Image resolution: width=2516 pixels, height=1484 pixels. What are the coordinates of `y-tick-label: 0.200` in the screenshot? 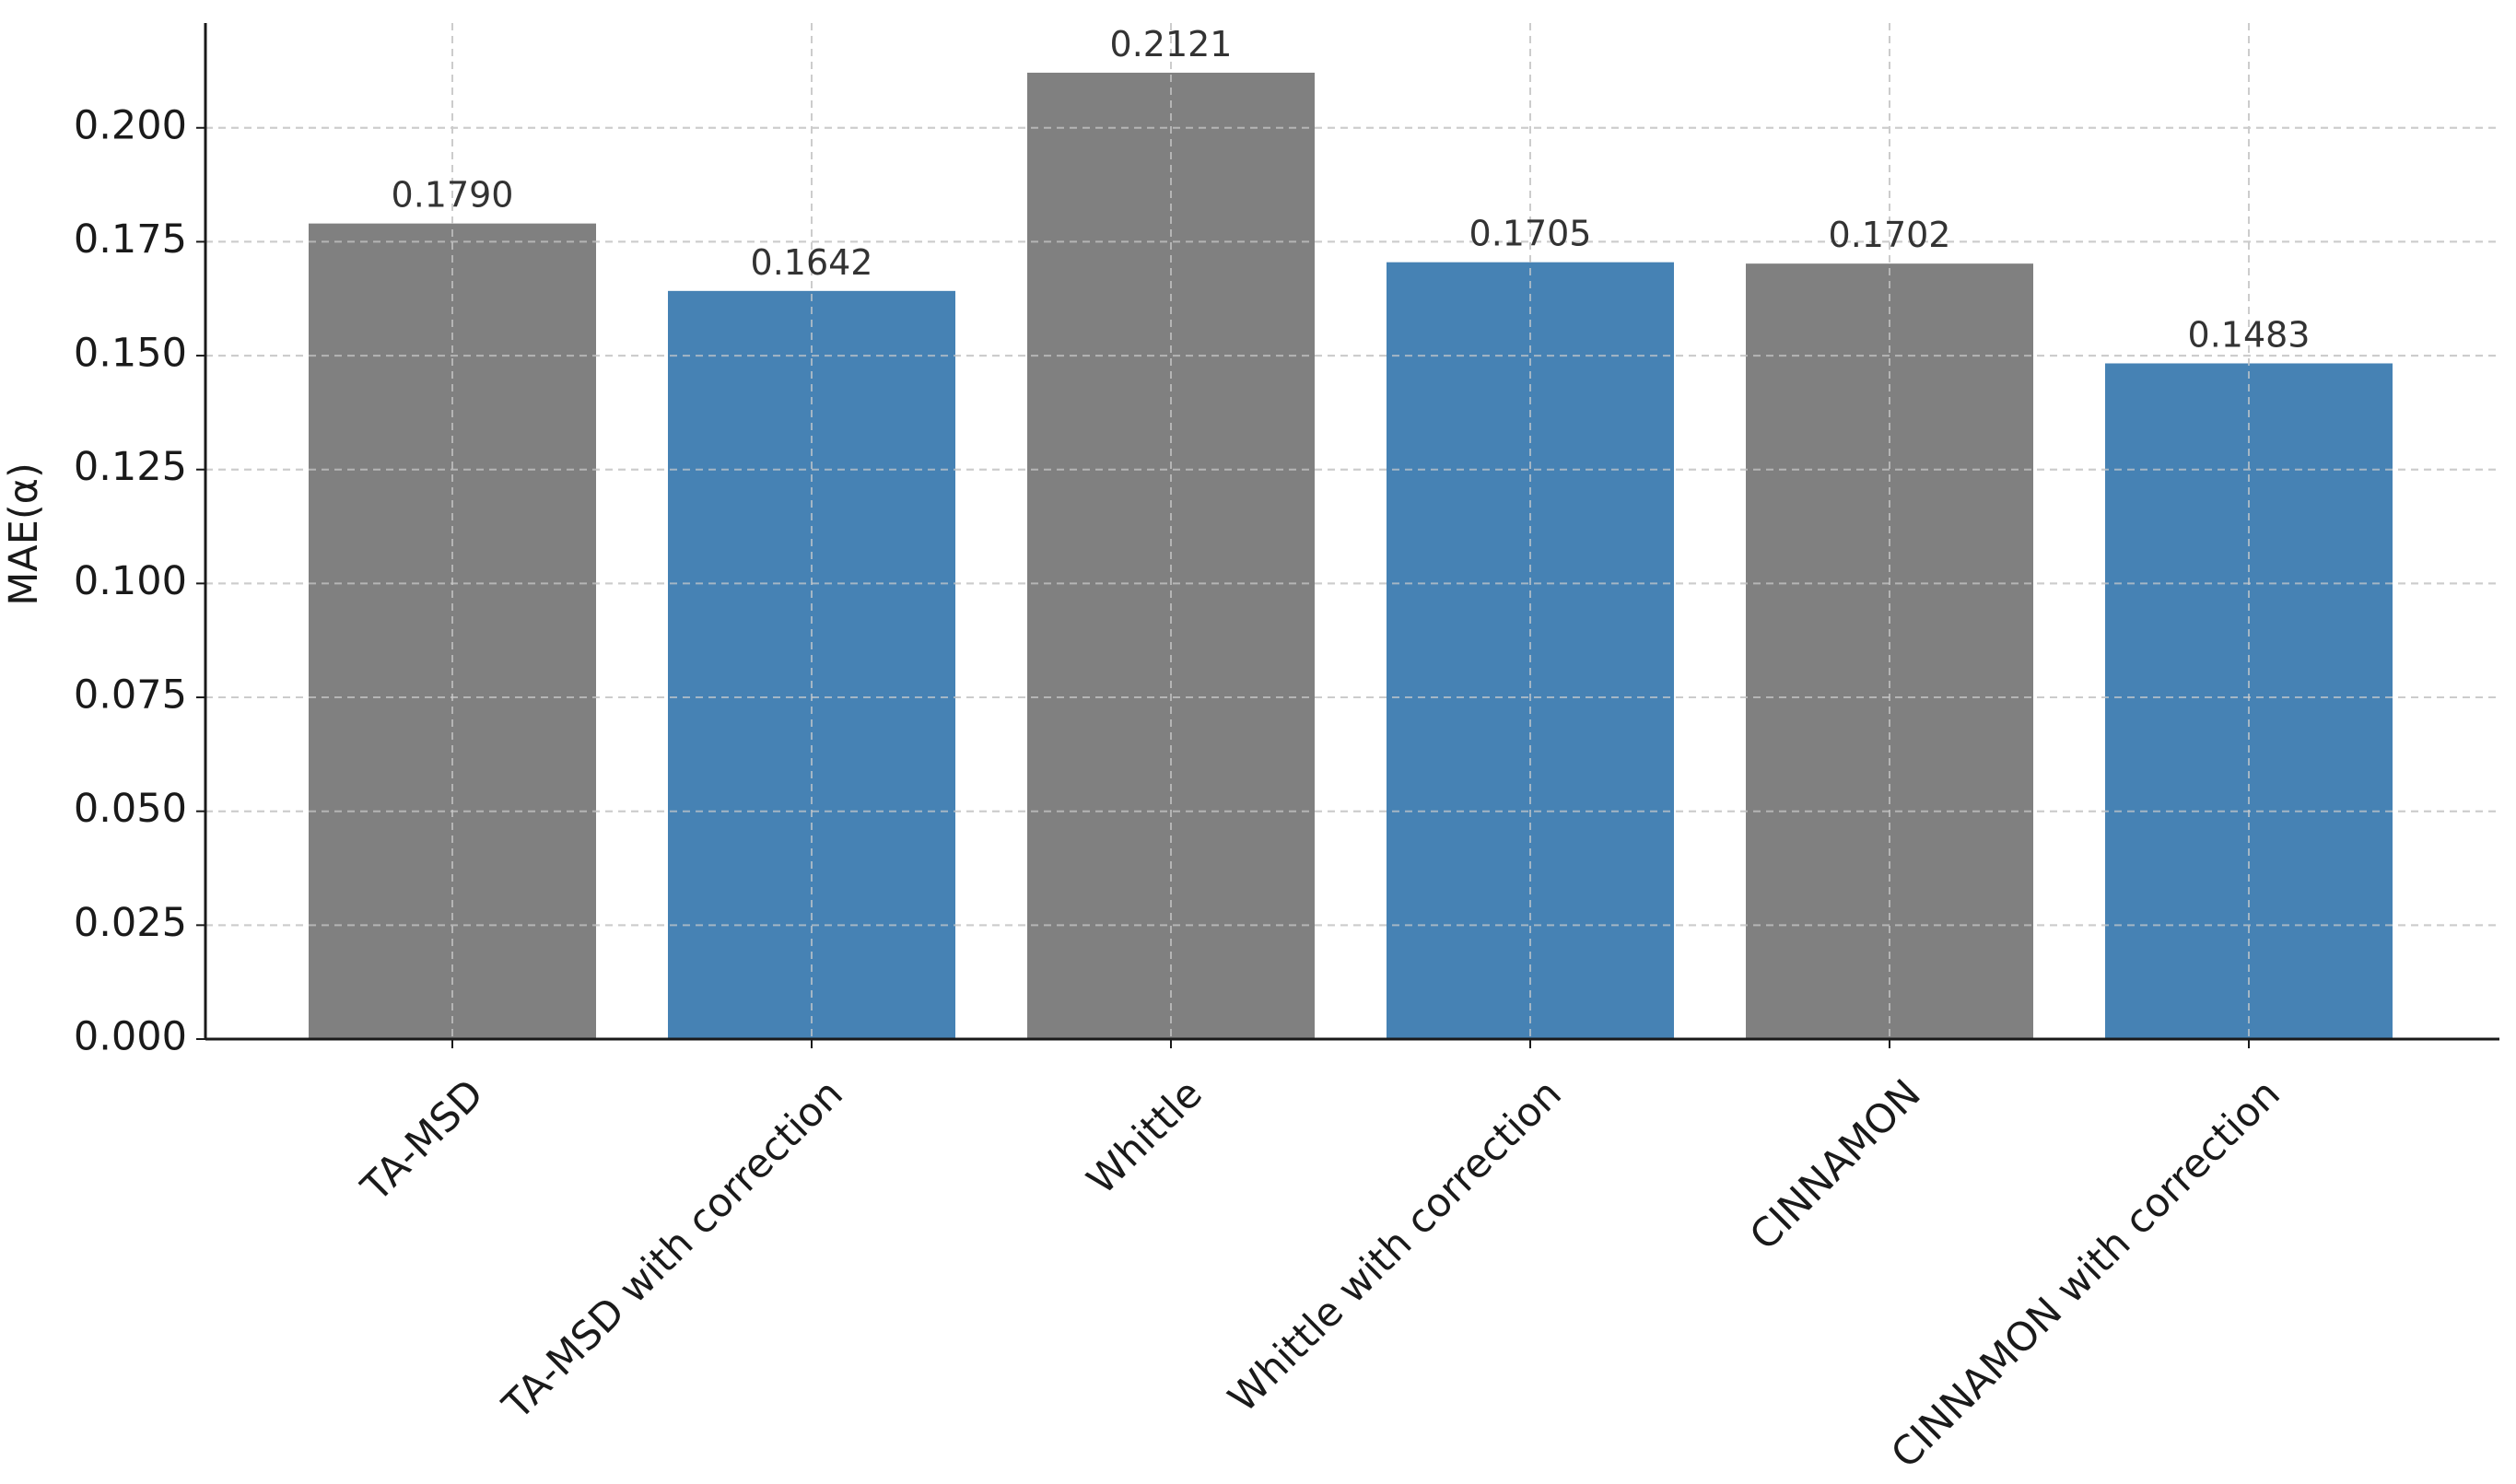 It's located at (130, 125).